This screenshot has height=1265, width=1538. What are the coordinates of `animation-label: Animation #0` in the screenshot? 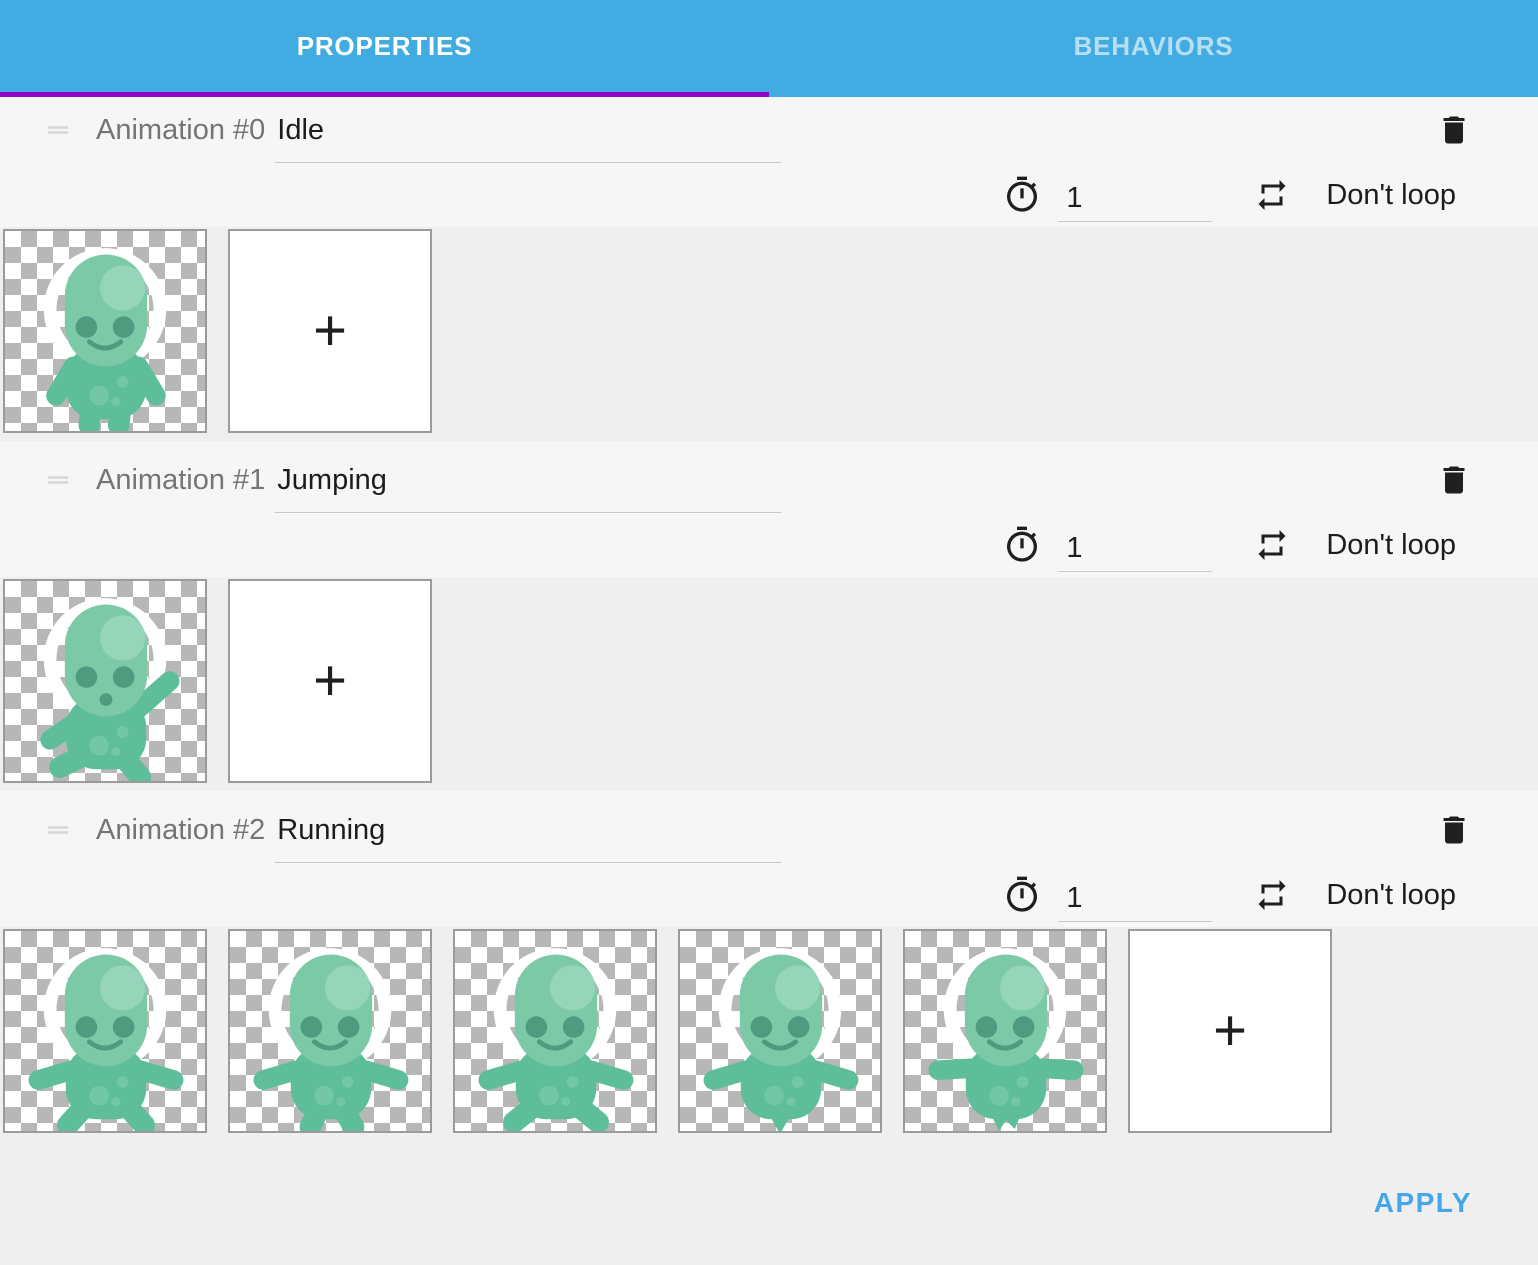 It's located at (181, 129).